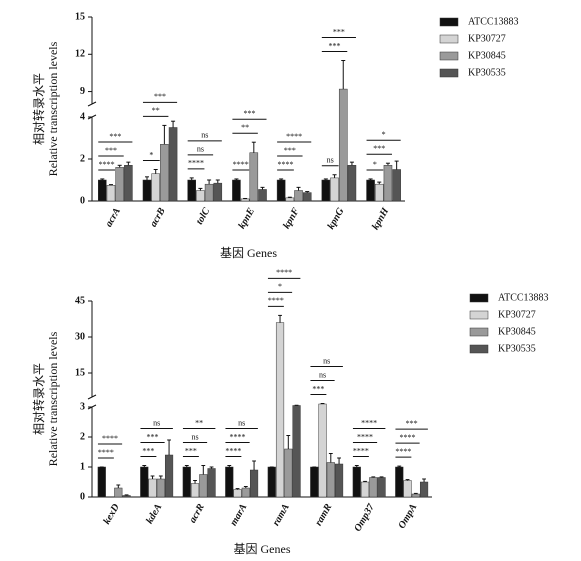  Describe the element at coordinates (111, 514) in the screenshot. I see `category-label: kexD` at that location.